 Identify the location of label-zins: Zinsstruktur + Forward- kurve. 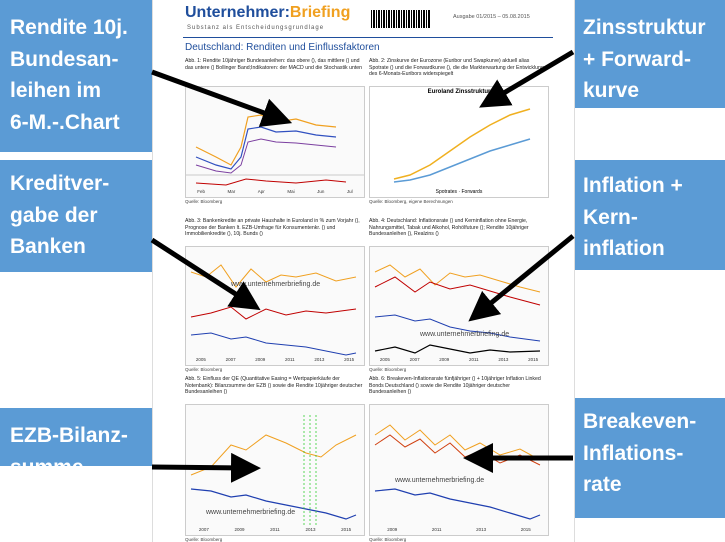
(649, 54).